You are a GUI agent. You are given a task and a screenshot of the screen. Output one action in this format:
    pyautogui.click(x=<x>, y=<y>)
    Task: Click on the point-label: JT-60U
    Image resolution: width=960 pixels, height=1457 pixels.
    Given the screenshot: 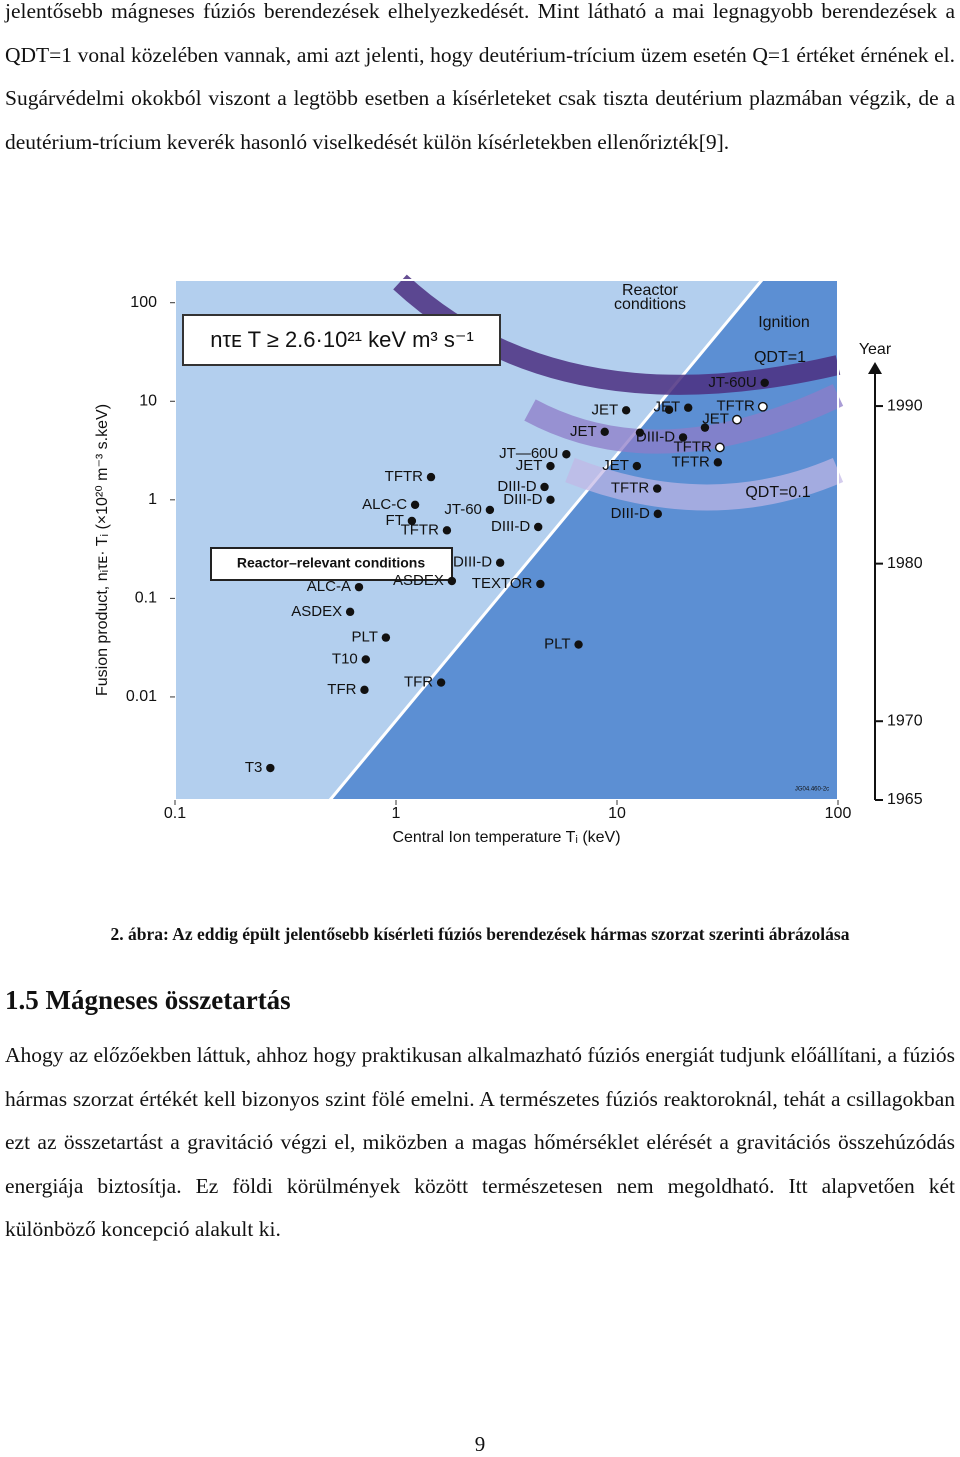 What is the action you would take?
    pyautogui.click(x=732, y=382)
    